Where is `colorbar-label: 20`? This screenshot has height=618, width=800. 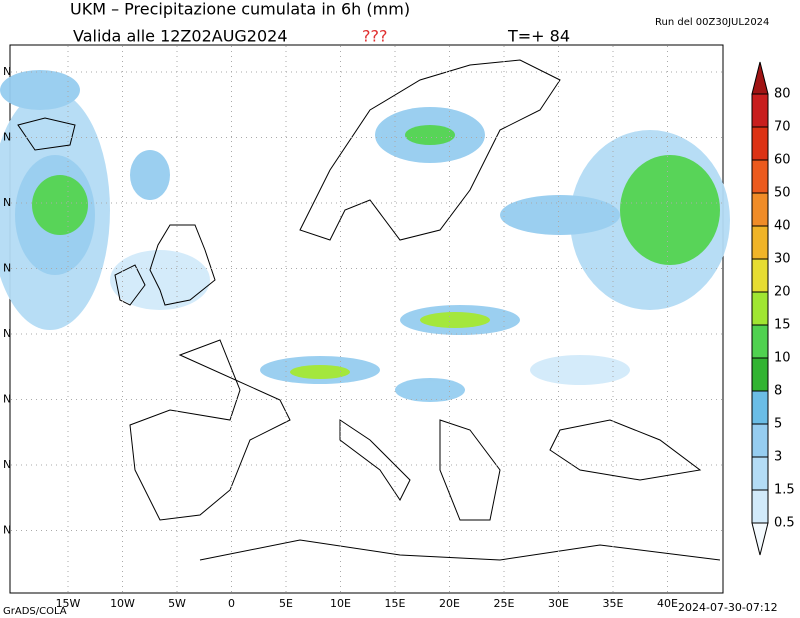 colorbar-label: 20 is located at coordinates (782, 292).